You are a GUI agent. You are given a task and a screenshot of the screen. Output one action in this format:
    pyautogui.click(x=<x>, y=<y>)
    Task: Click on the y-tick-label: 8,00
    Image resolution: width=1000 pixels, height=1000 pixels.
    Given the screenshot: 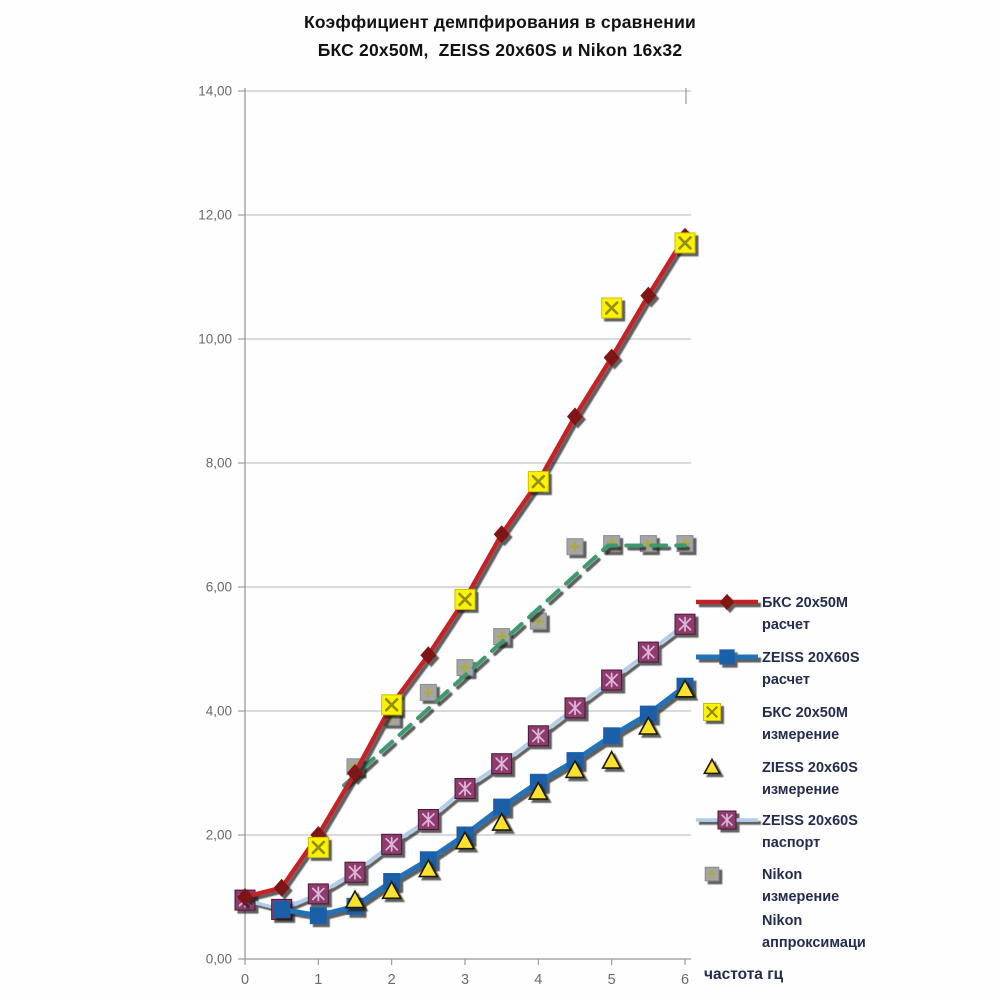 What is the action you would take?
    pyautogui.click(x=219, y=463)
    